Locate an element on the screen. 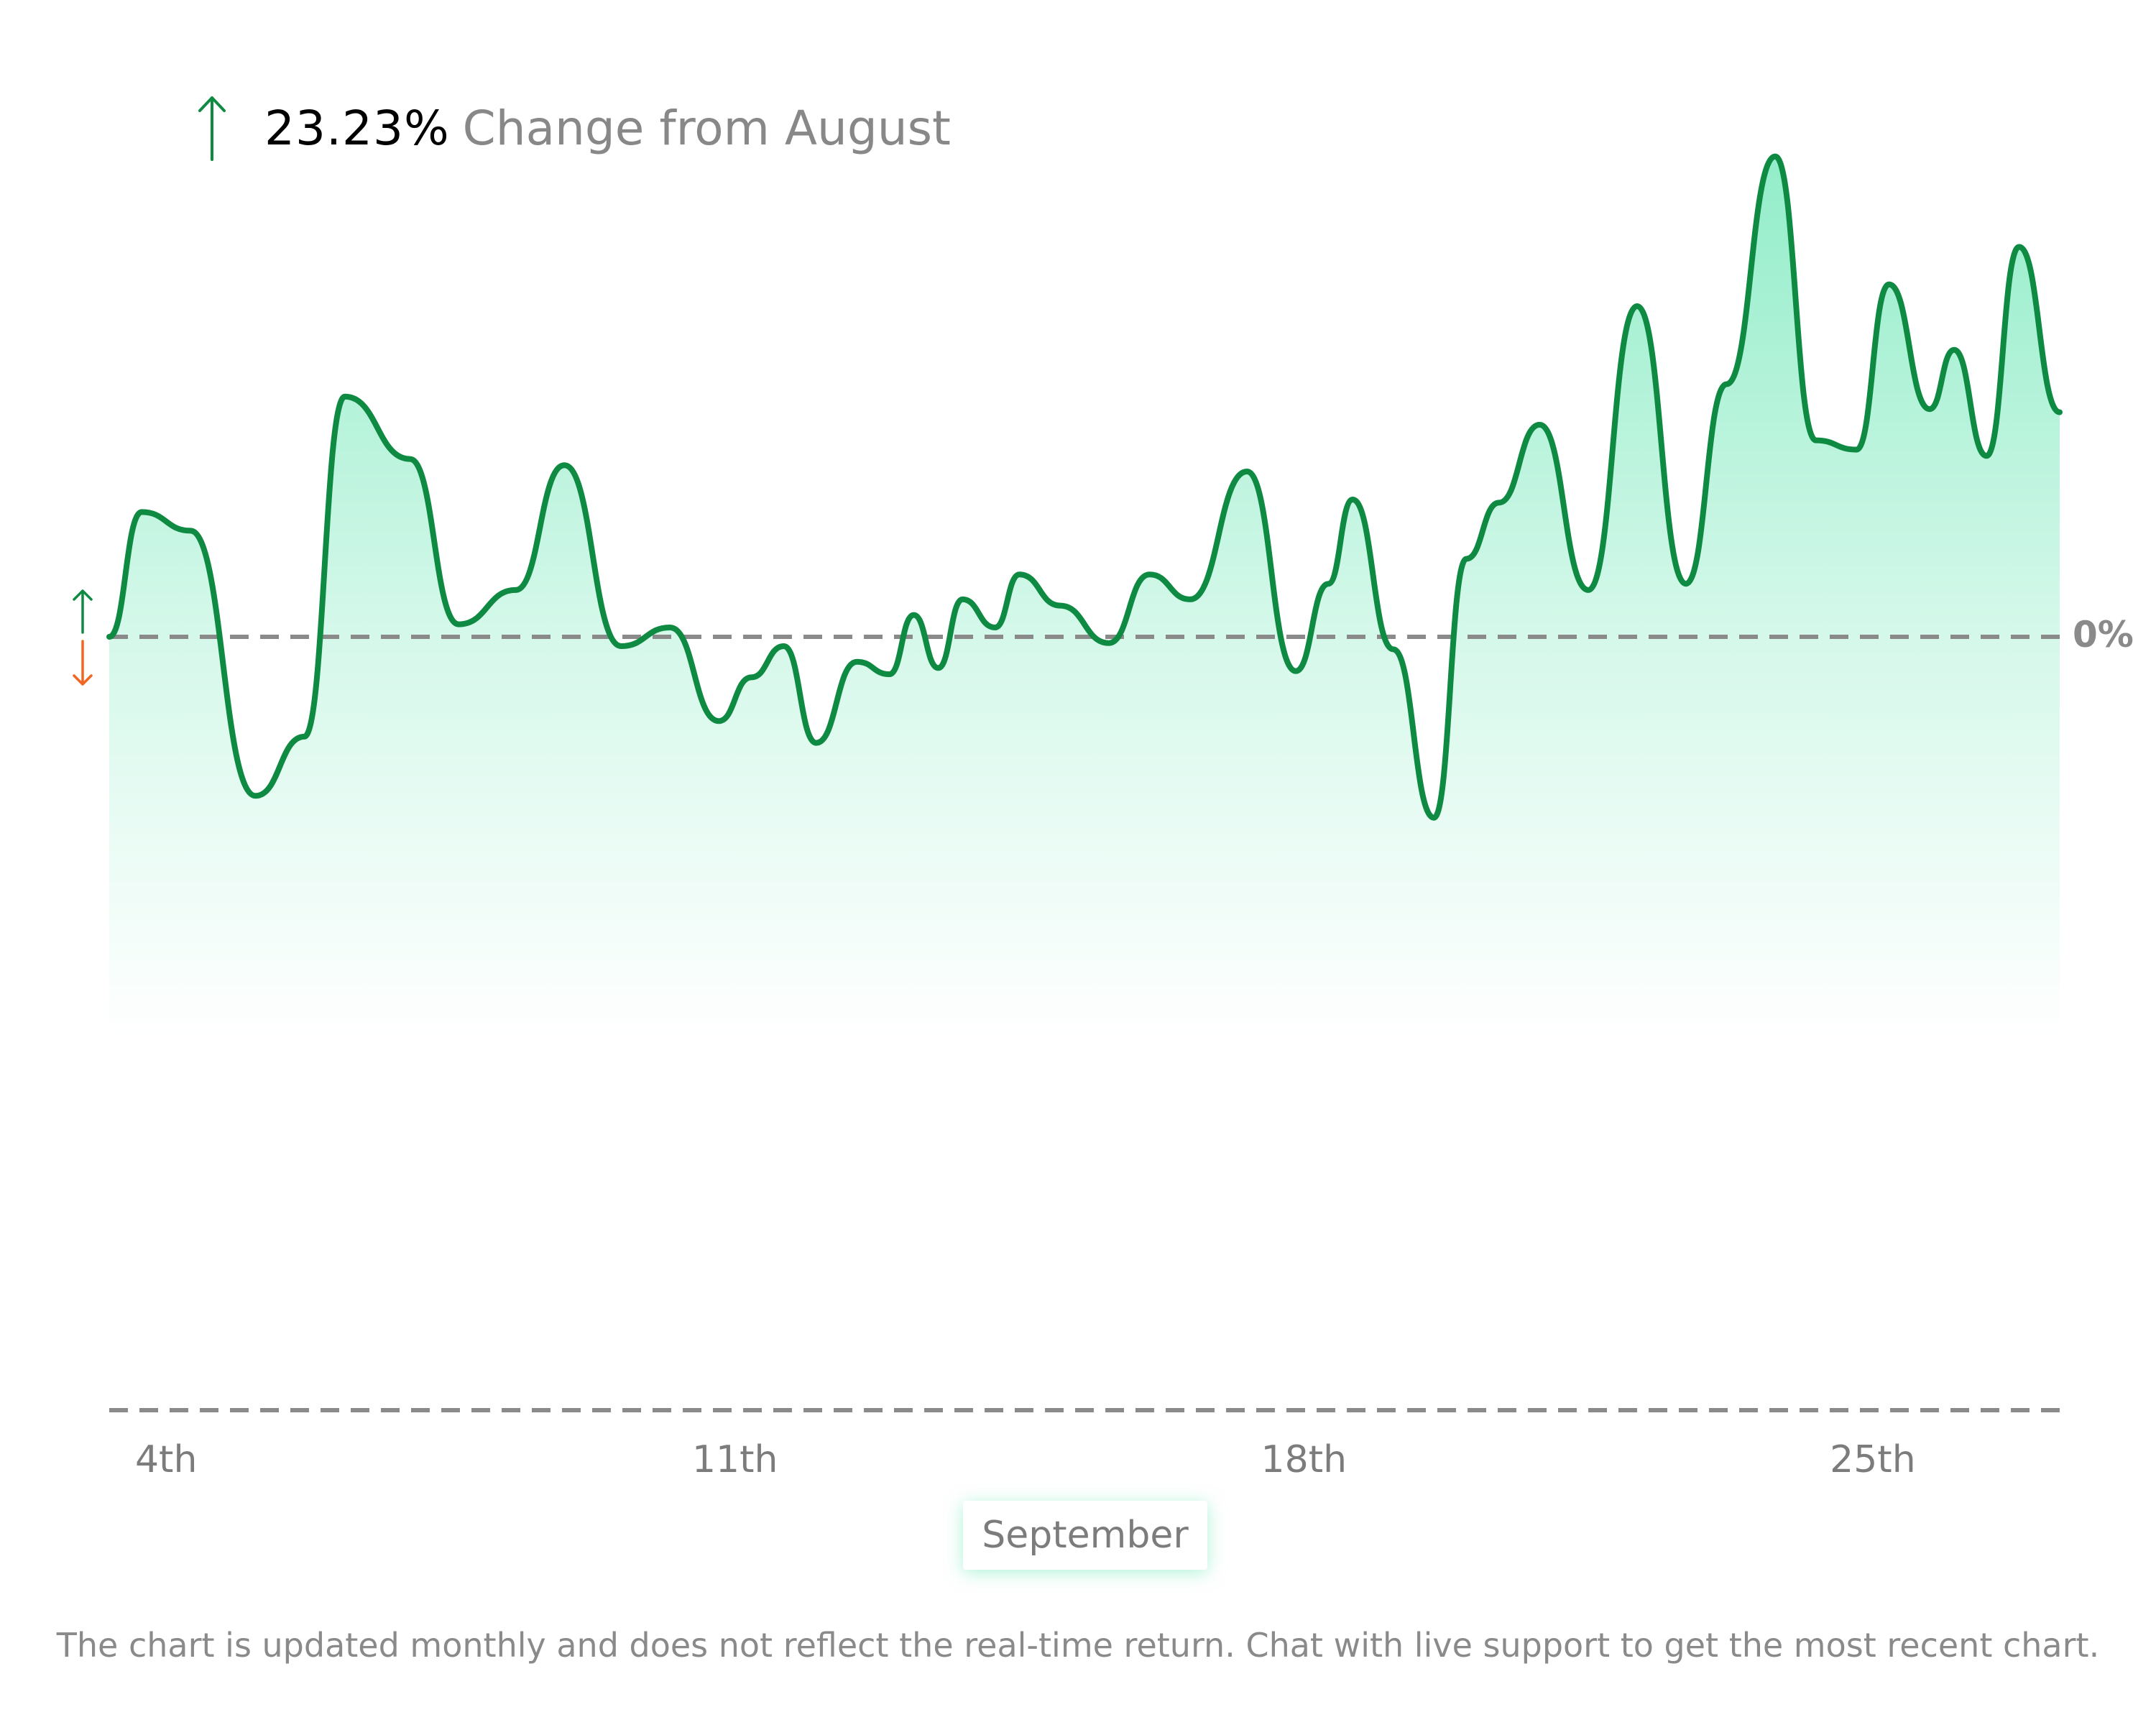  change-label: Change from August is located at coordinates (706, 128).